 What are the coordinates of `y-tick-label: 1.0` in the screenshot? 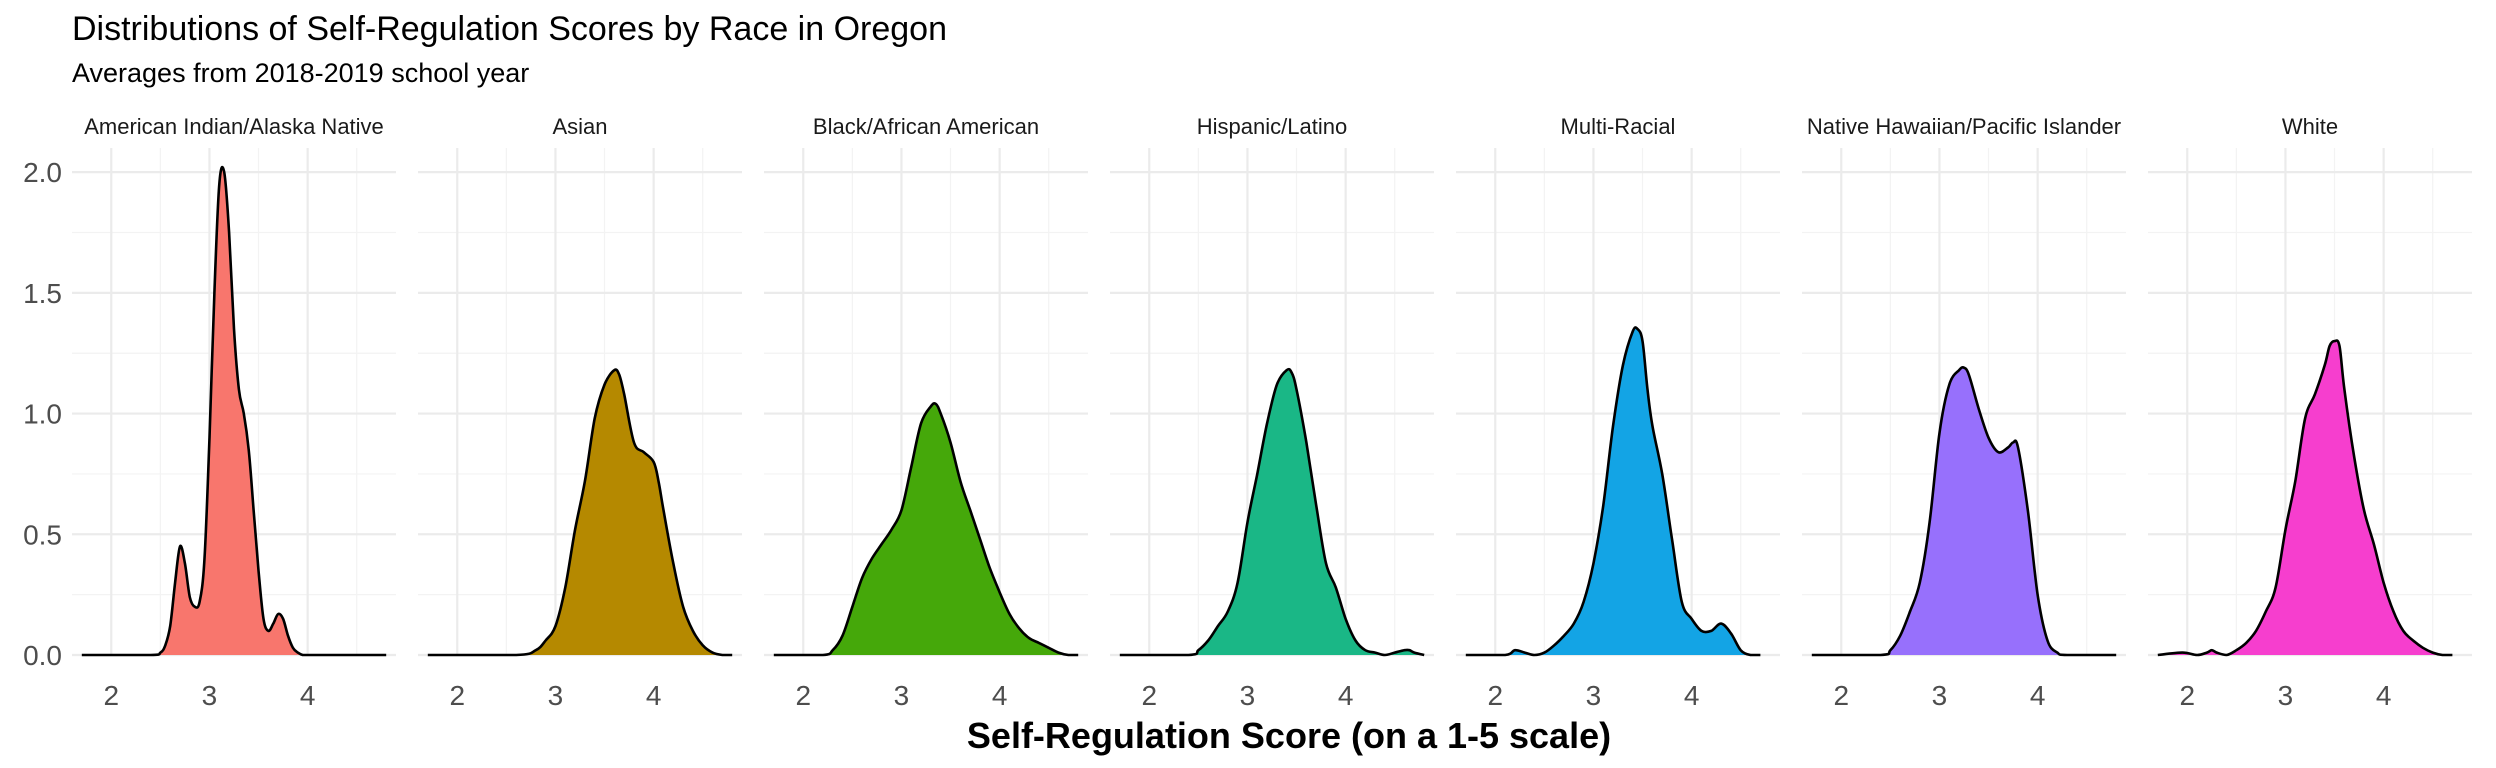 It's located at (42, 414).